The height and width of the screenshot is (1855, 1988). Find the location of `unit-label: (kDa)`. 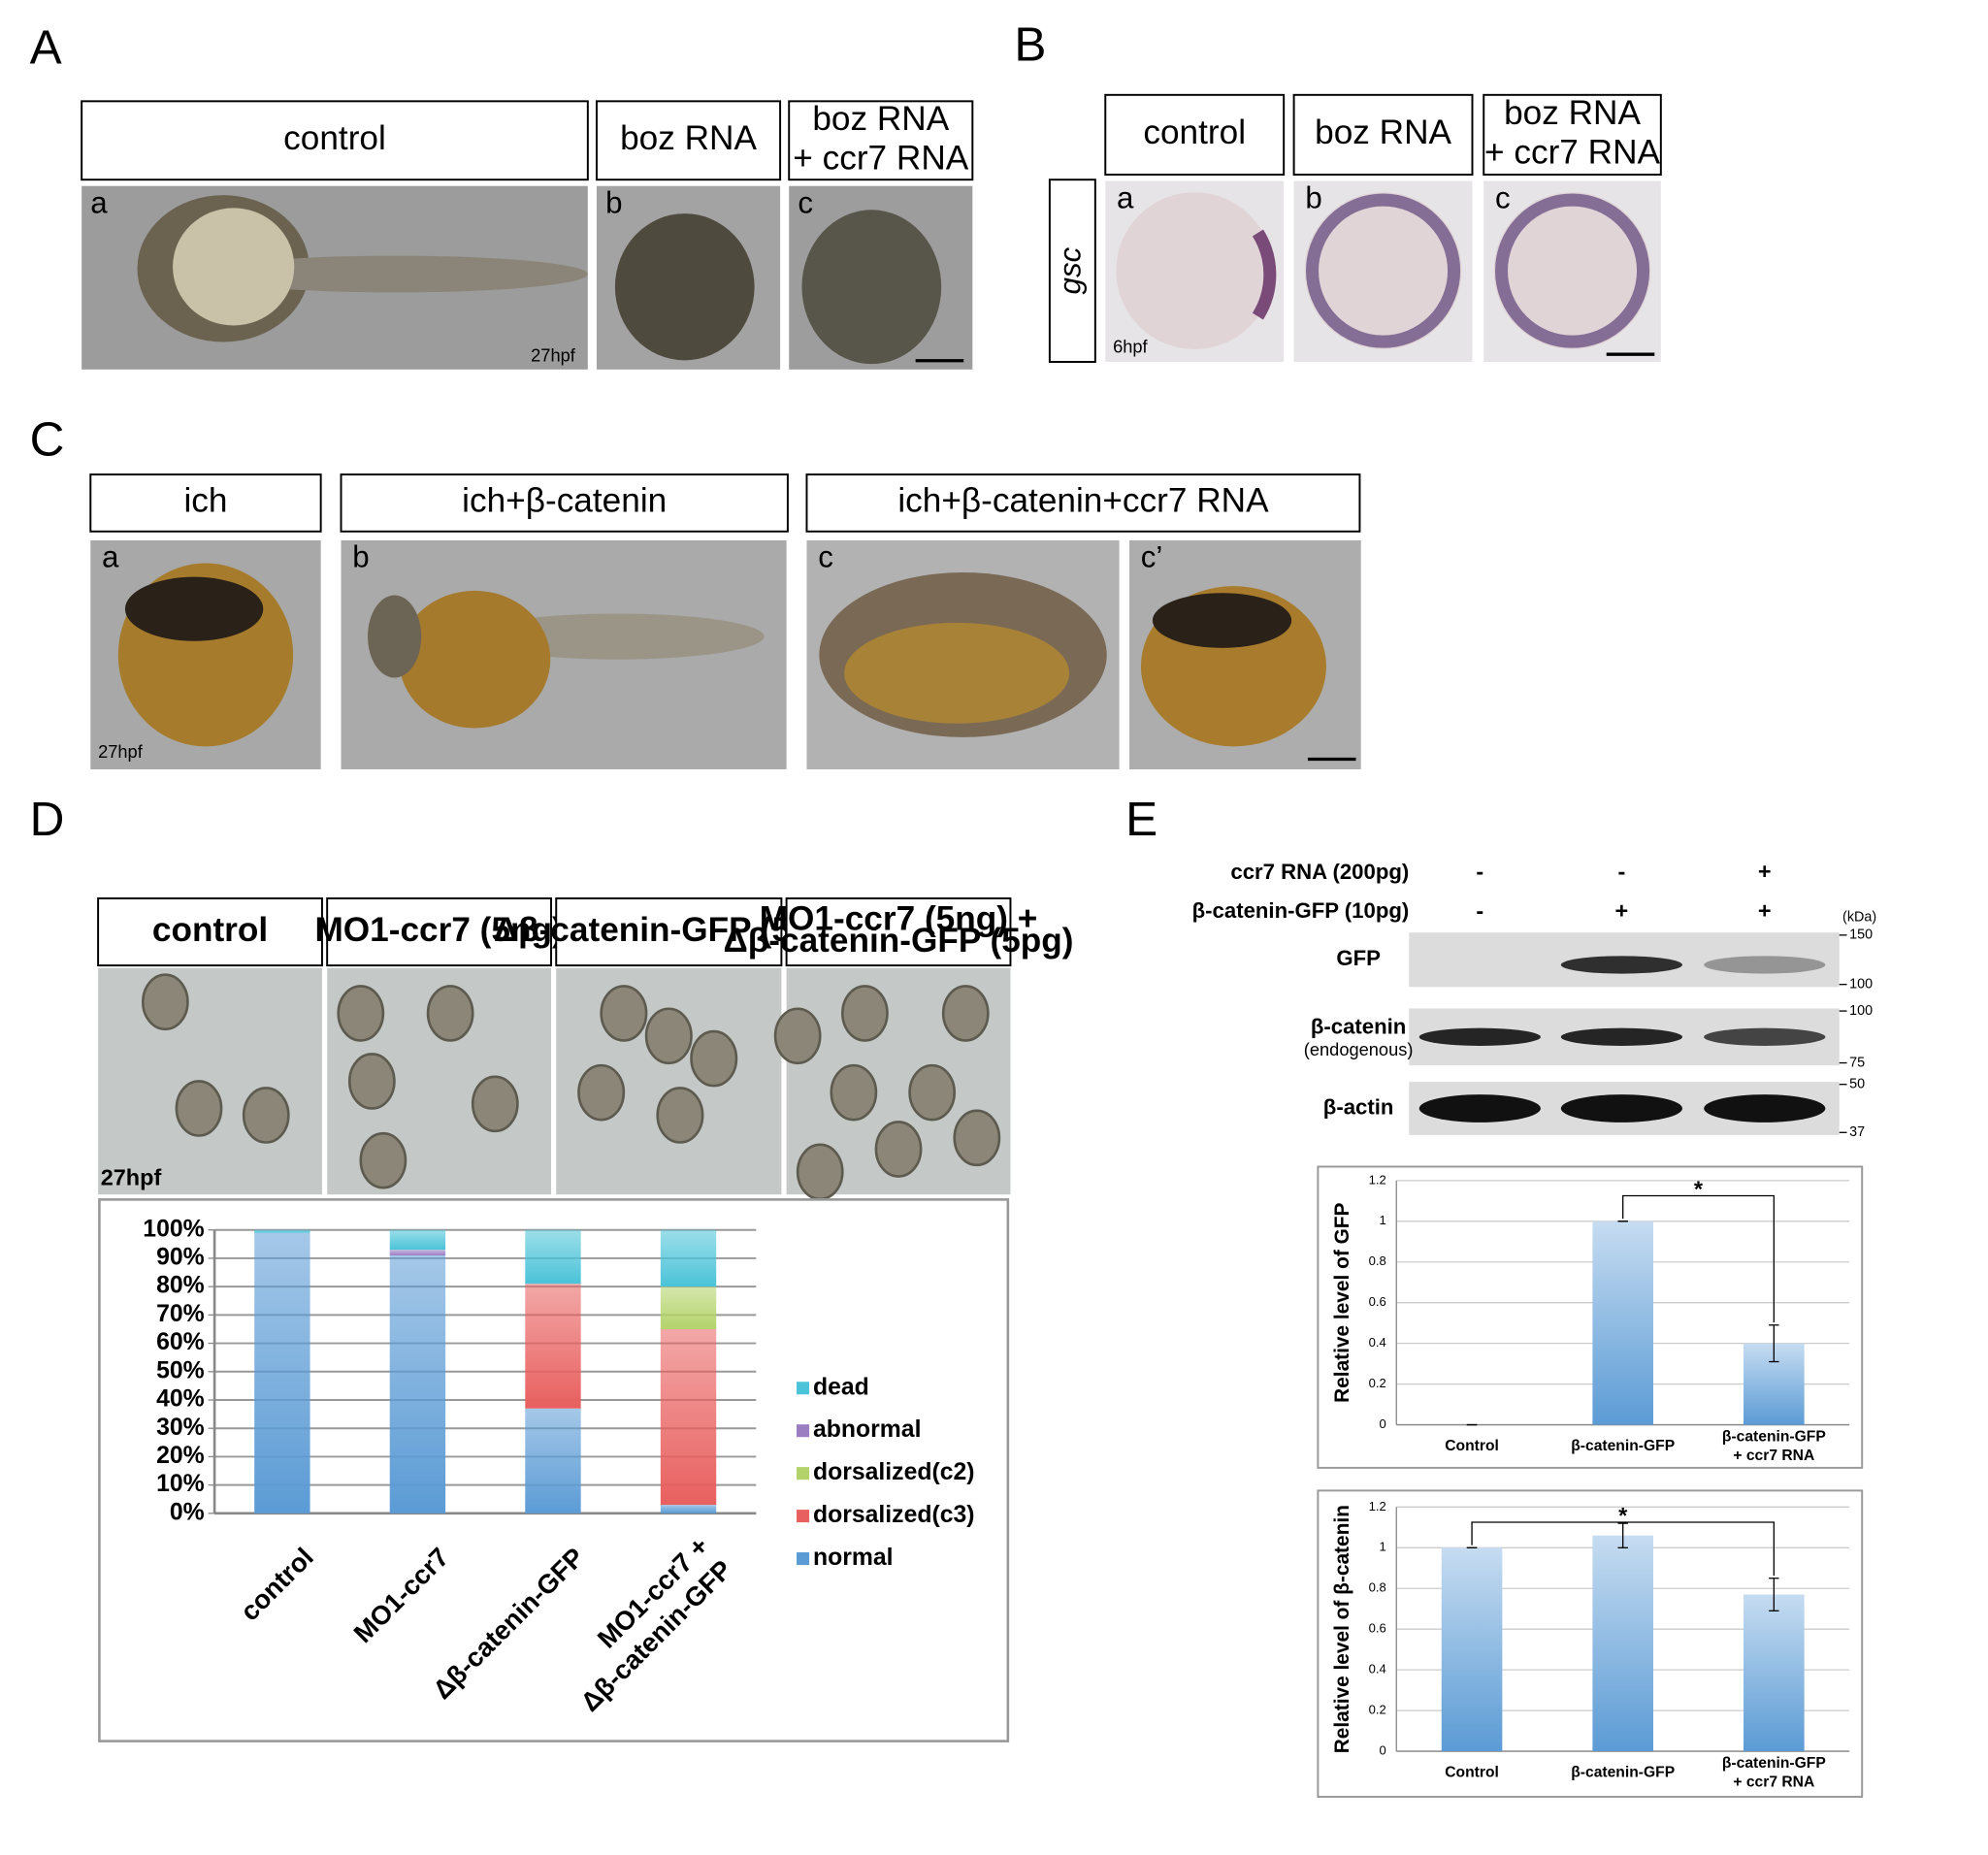

unit-label: (kDa) is located at coordinates (1859, 917).